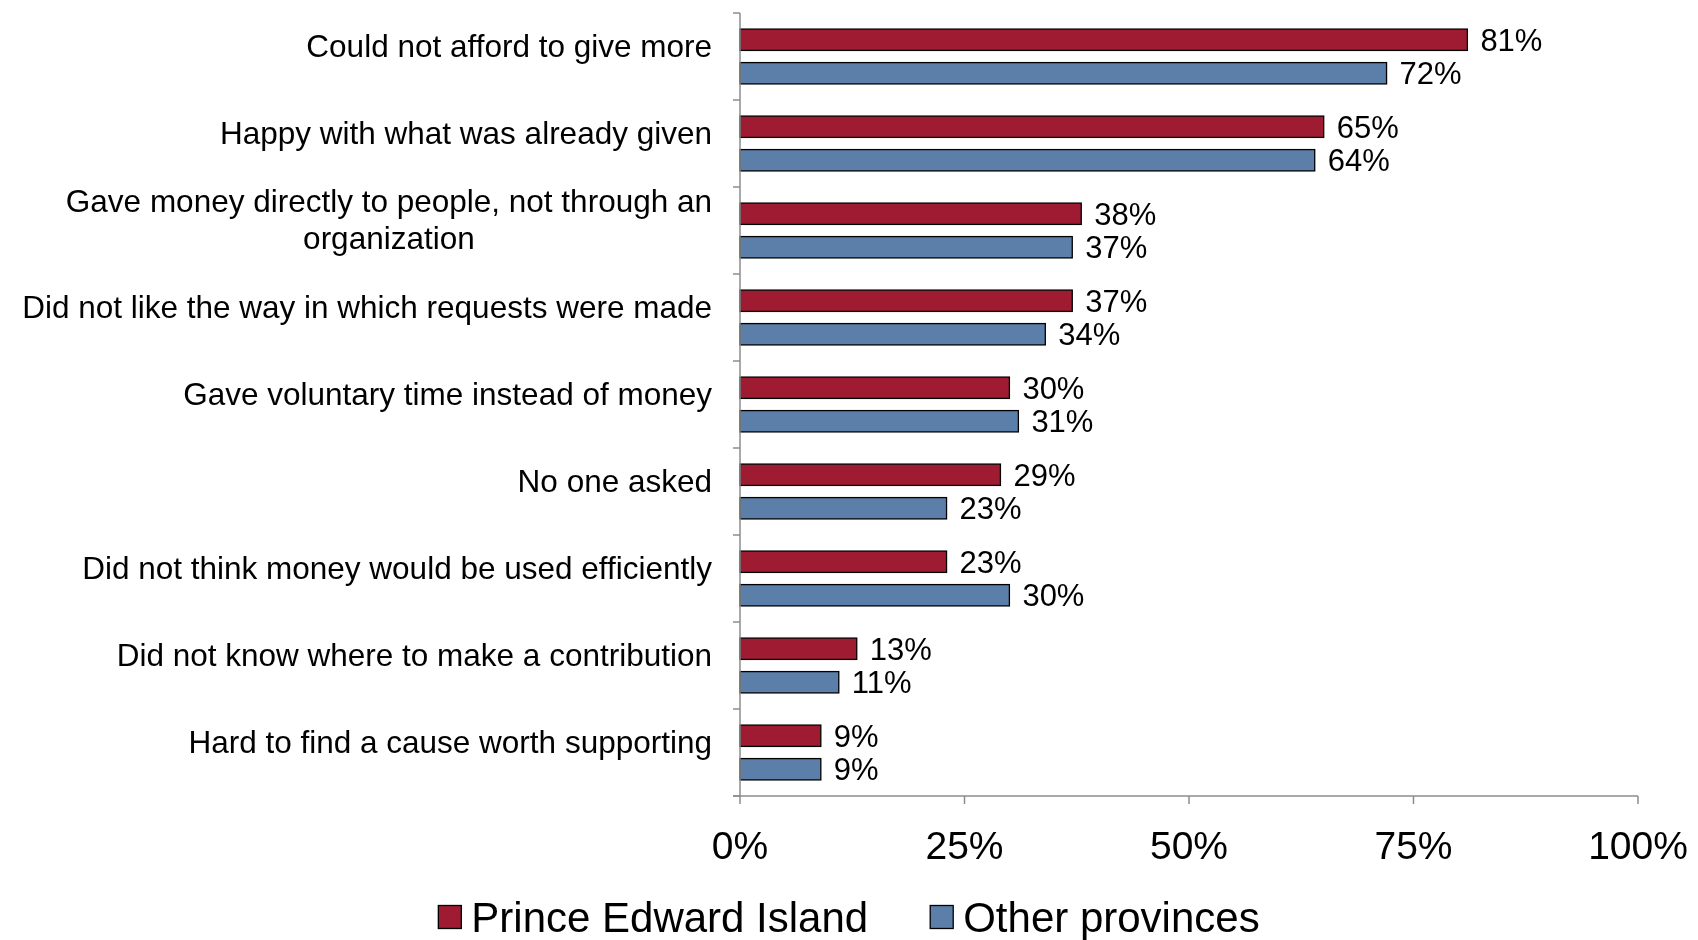  Describe the element at coordinates (670, 917) in the screenshot. I see `legend-label: Prince Edward Island` at that location.